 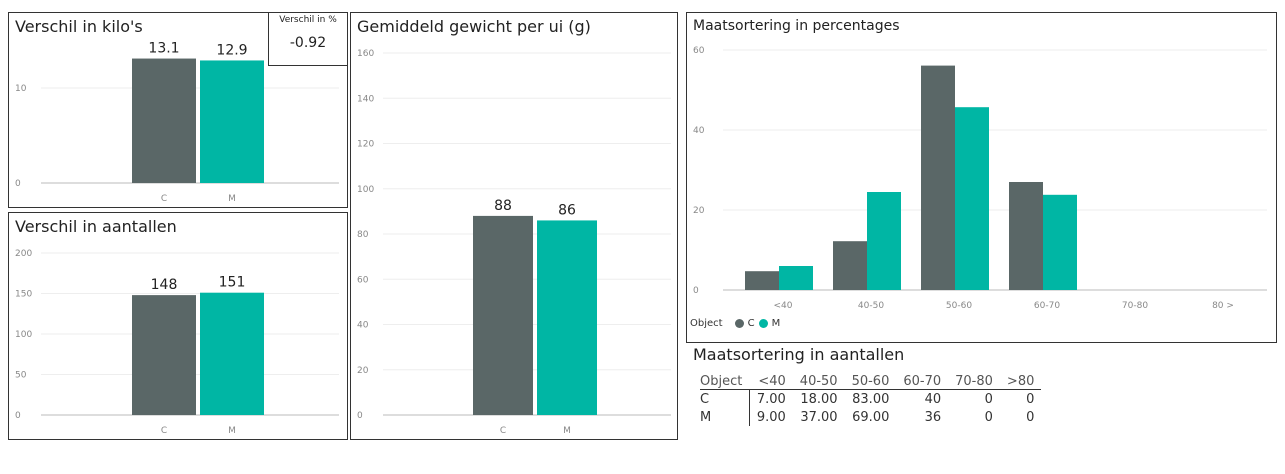 I want to click on table-cell: 7.00, so click(x=771, y=399).